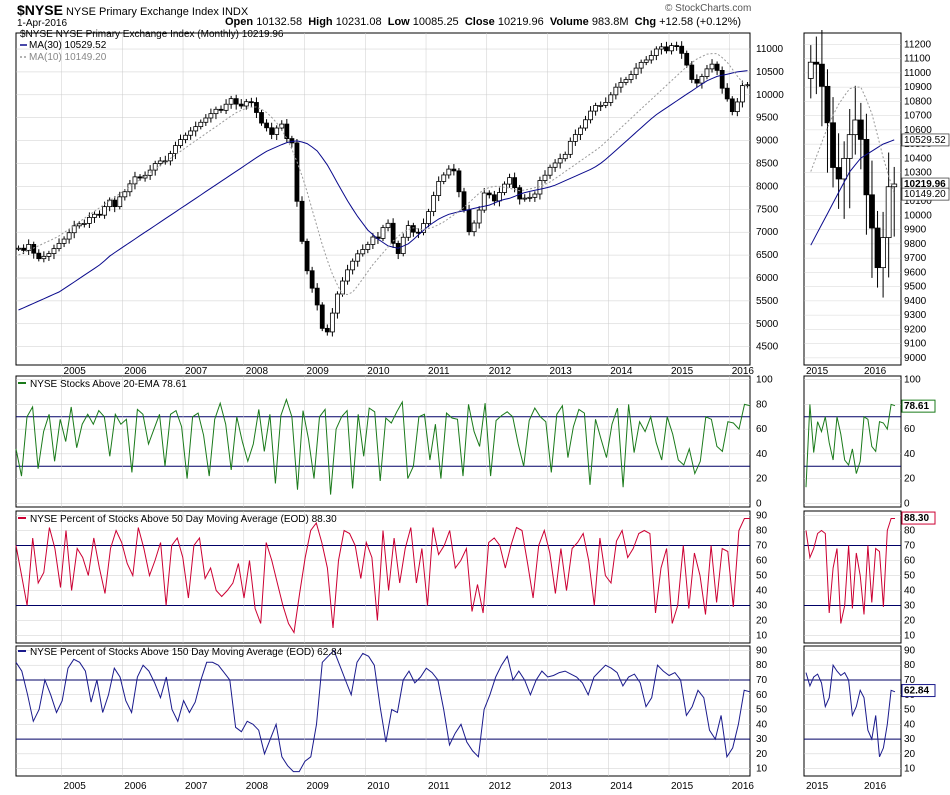  I want to click on side-y-tick-label: 9900, so click(915, 230).